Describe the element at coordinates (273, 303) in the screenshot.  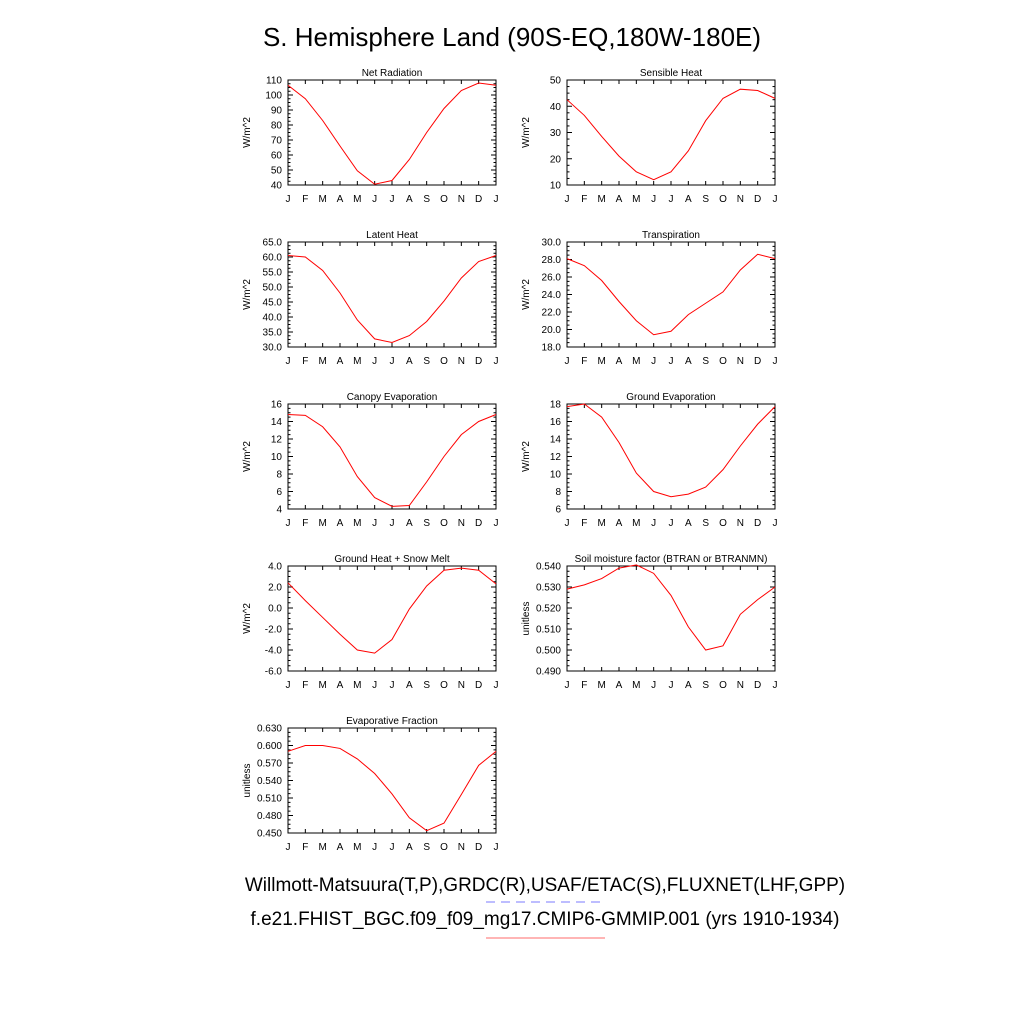
I see `y-tick-label: 45.0` at that location.